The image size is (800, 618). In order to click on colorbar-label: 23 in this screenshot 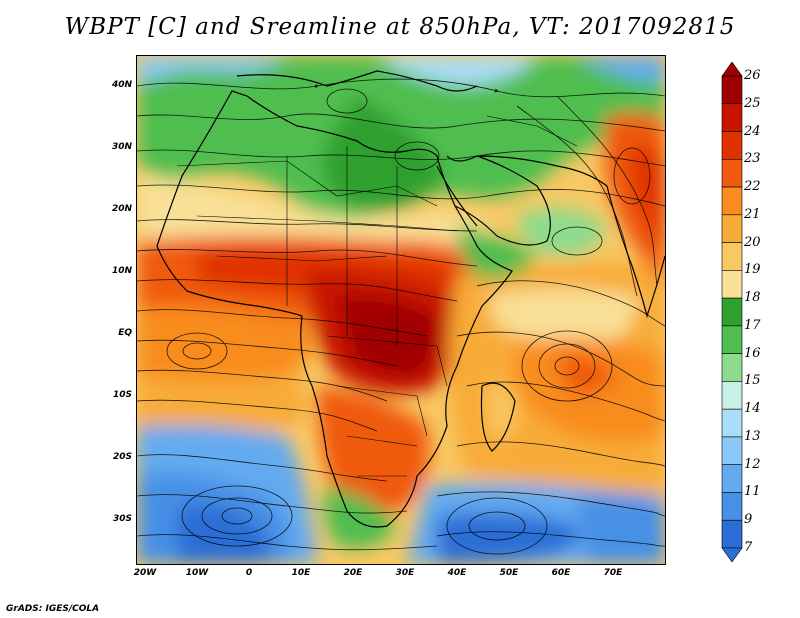, I will do `click(752, 159)`.